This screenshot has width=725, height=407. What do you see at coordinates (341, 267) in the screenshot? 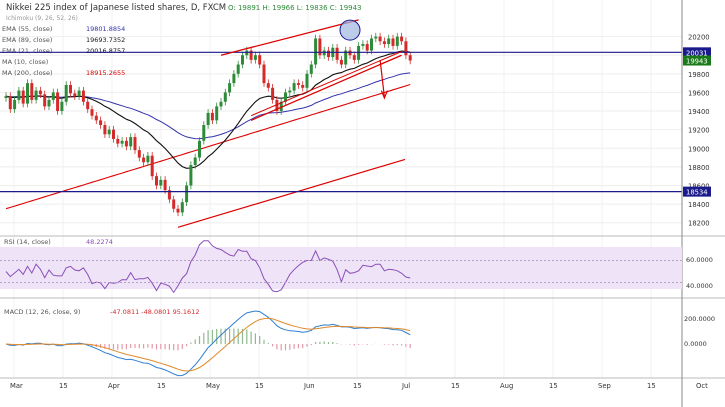
I see `rsi-line` at bounding box center [341, 267].